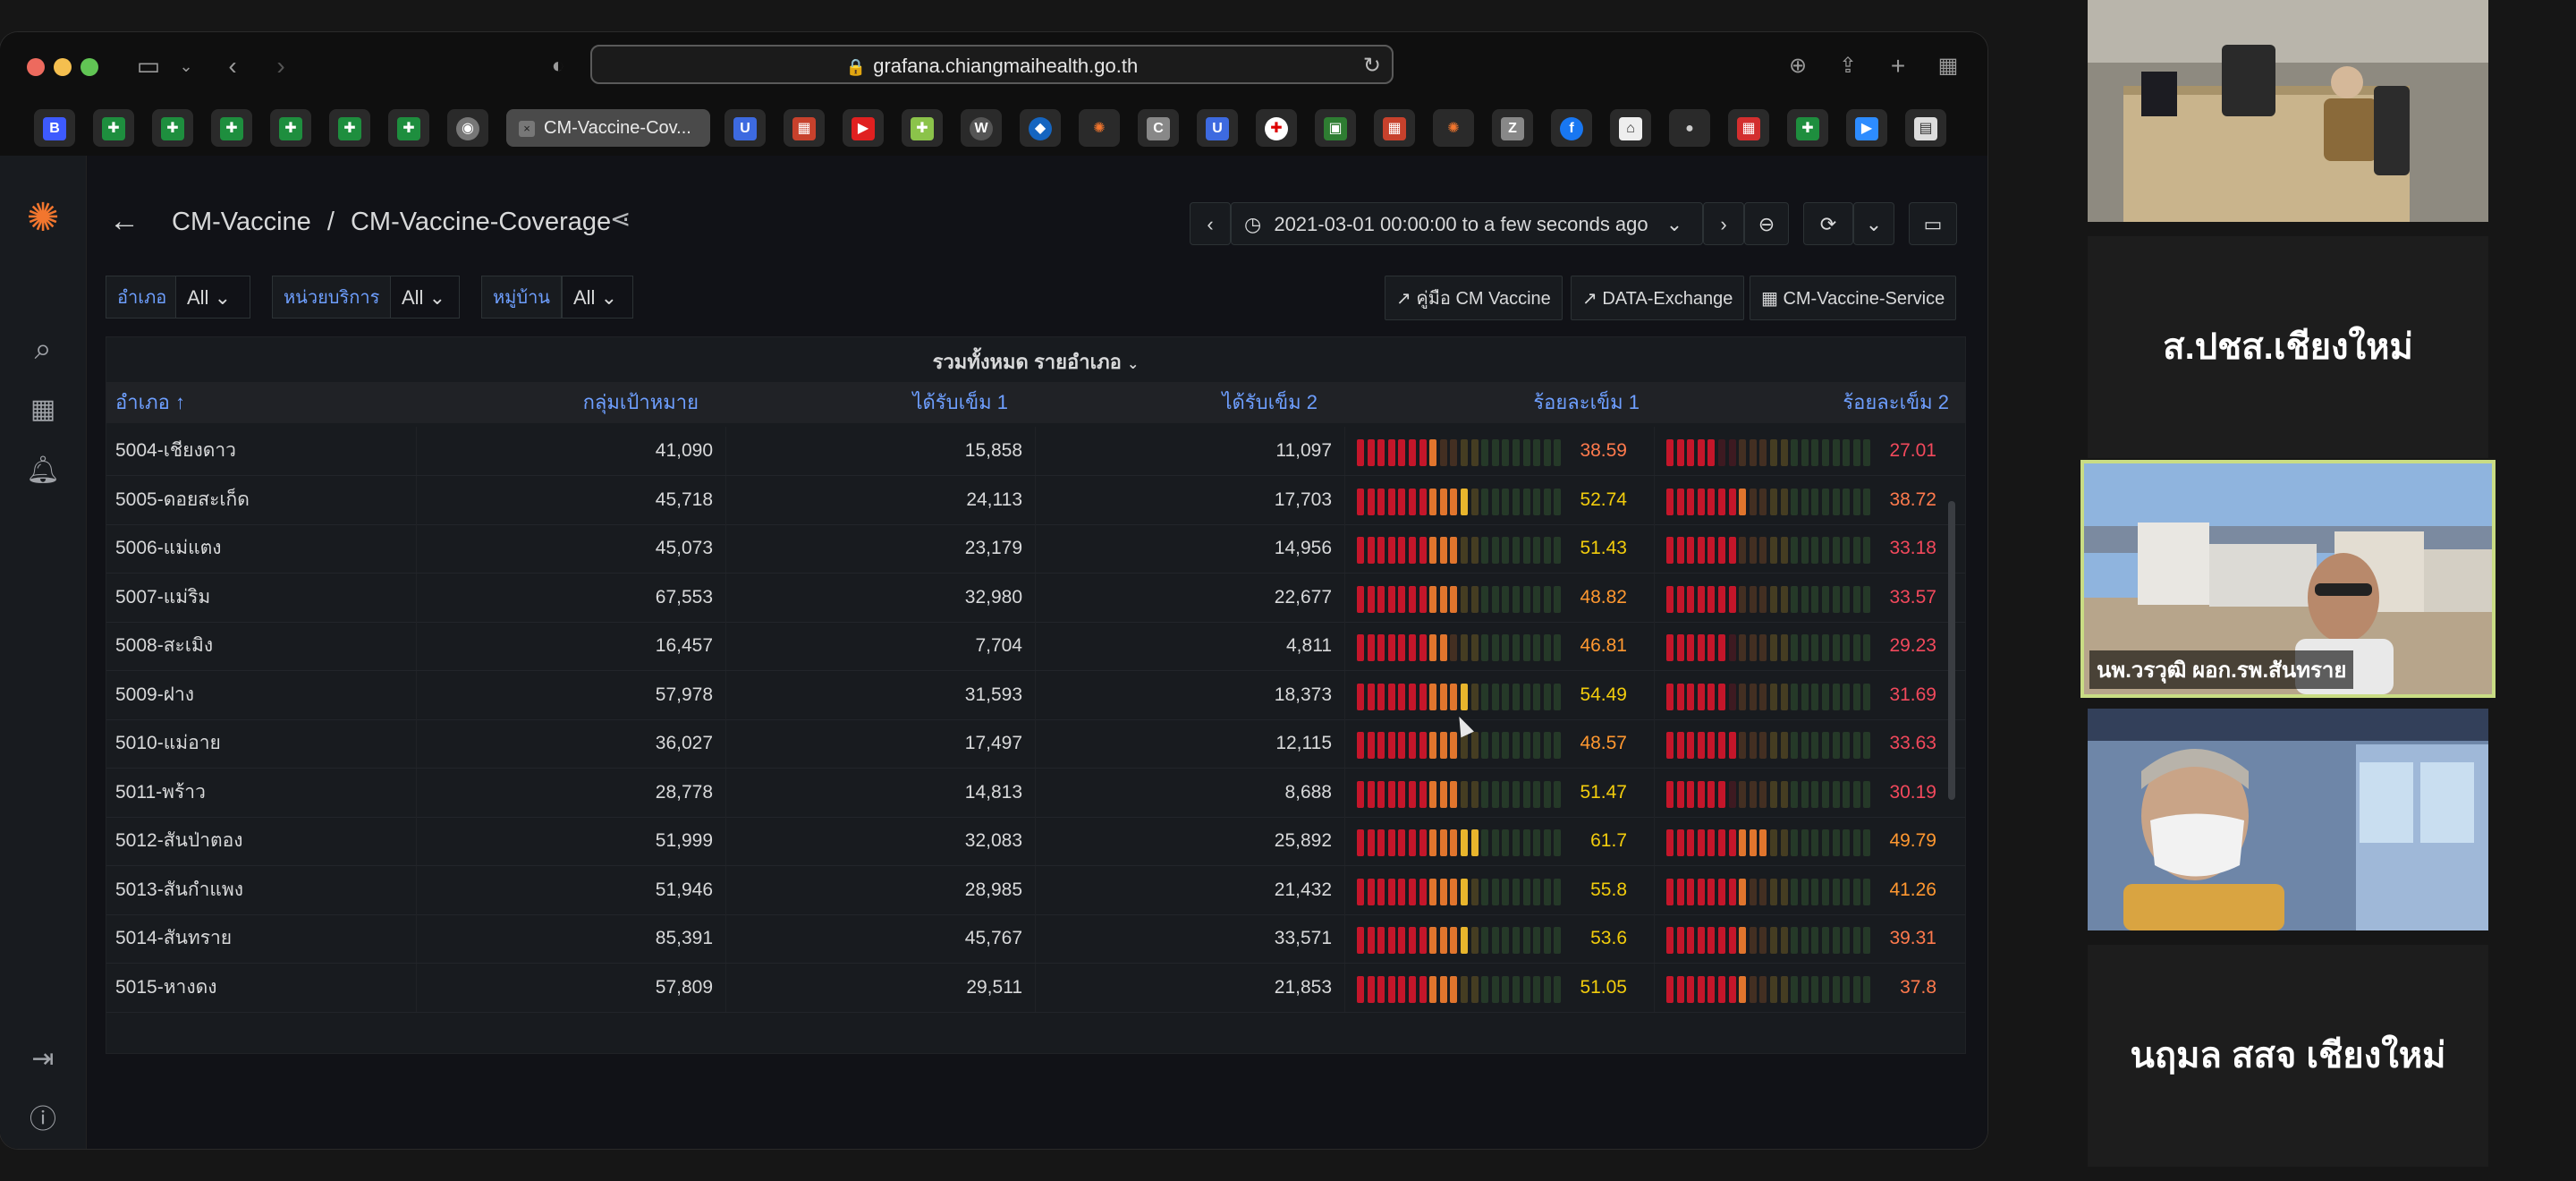 The image size is (2576, 1181). I want to click on cell-pct1: 38.59, so click(1499, 451).